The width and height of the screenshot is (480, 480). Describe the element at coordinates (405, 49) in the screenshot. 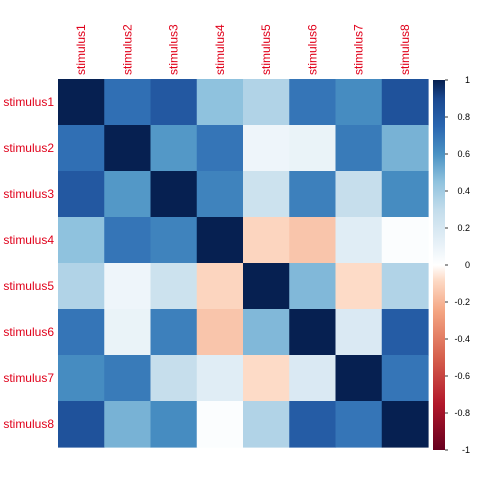

I see `column-label-8: stimulus8` at that location.